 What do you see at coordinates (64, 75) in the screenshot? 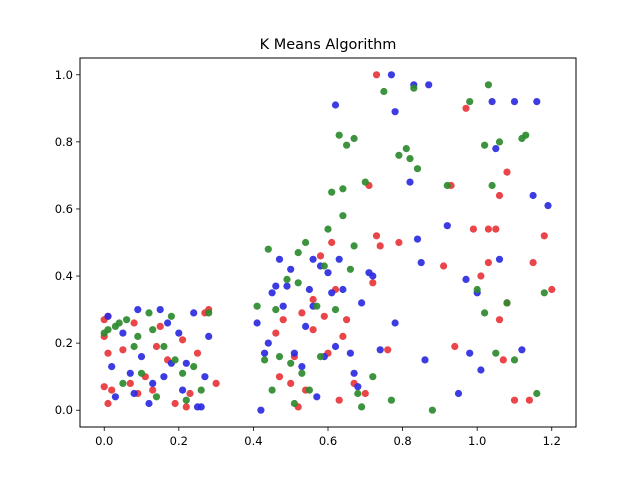
I see `y-tick-label: 1.0` at bounding box center [64, 75].